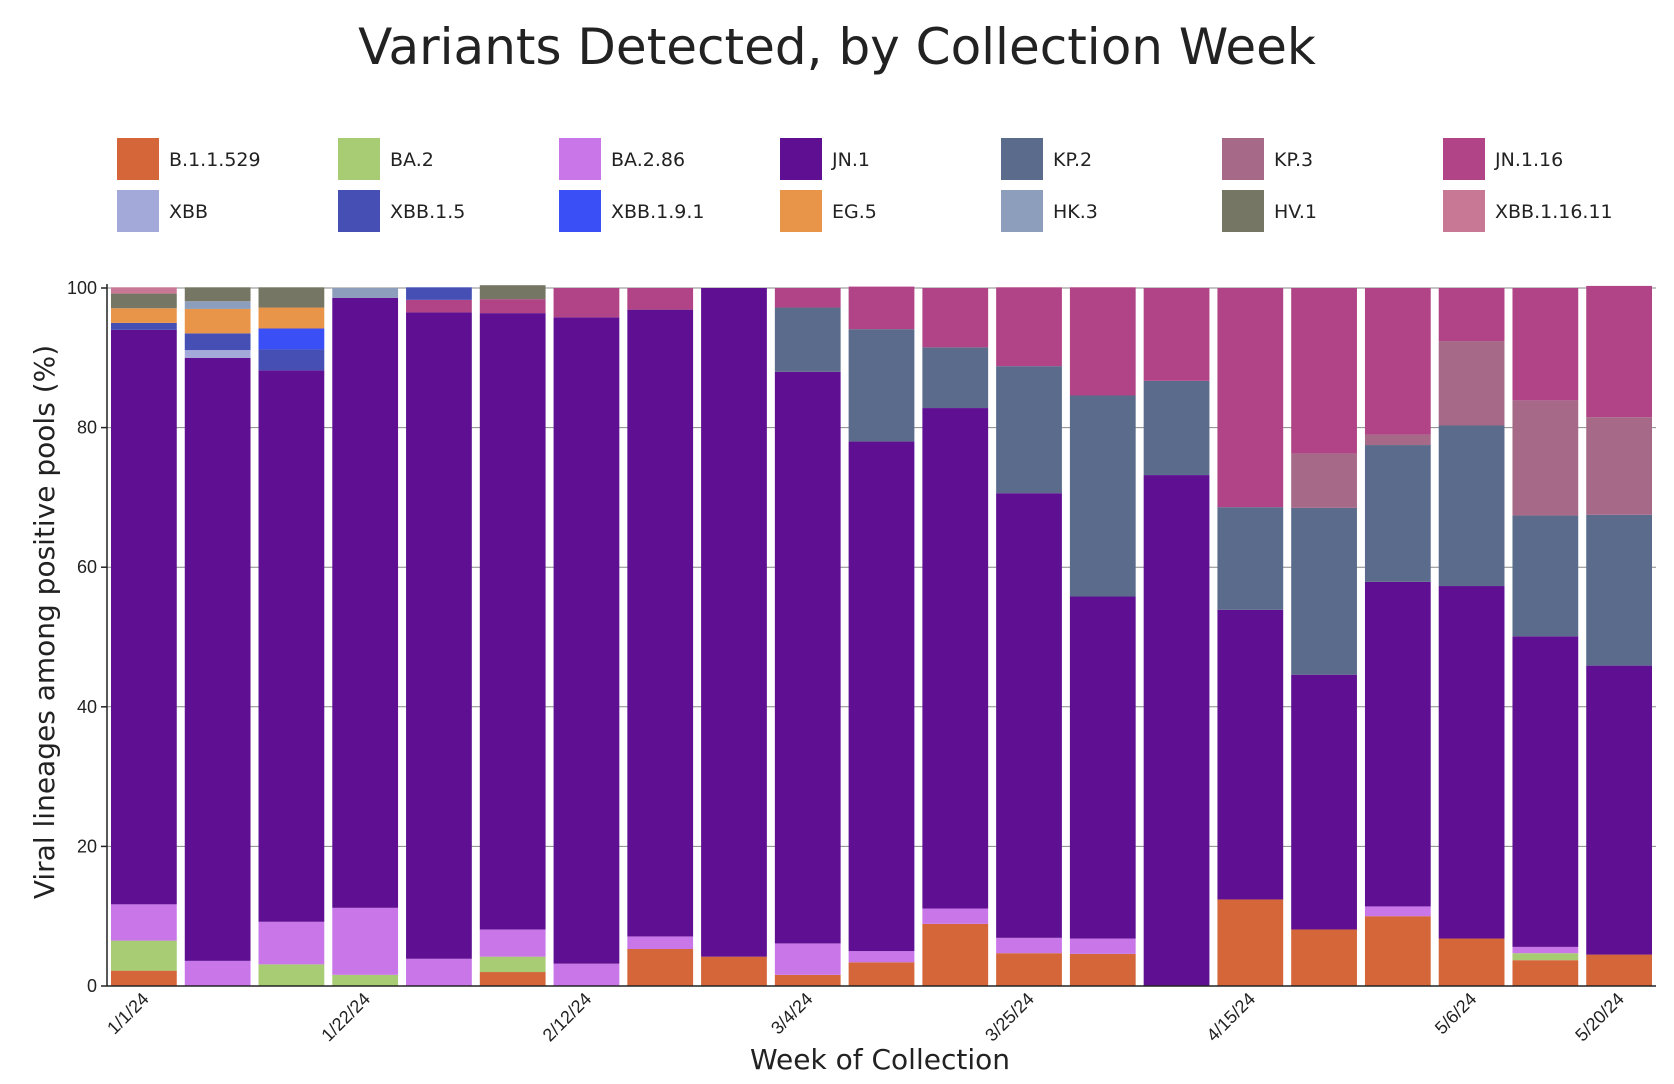 The height and width of the screenshot is (1084, 1674). Describe the element at coordinates (1072, 160) in the screenshot. I see `legend-label: KP.2` at that location.